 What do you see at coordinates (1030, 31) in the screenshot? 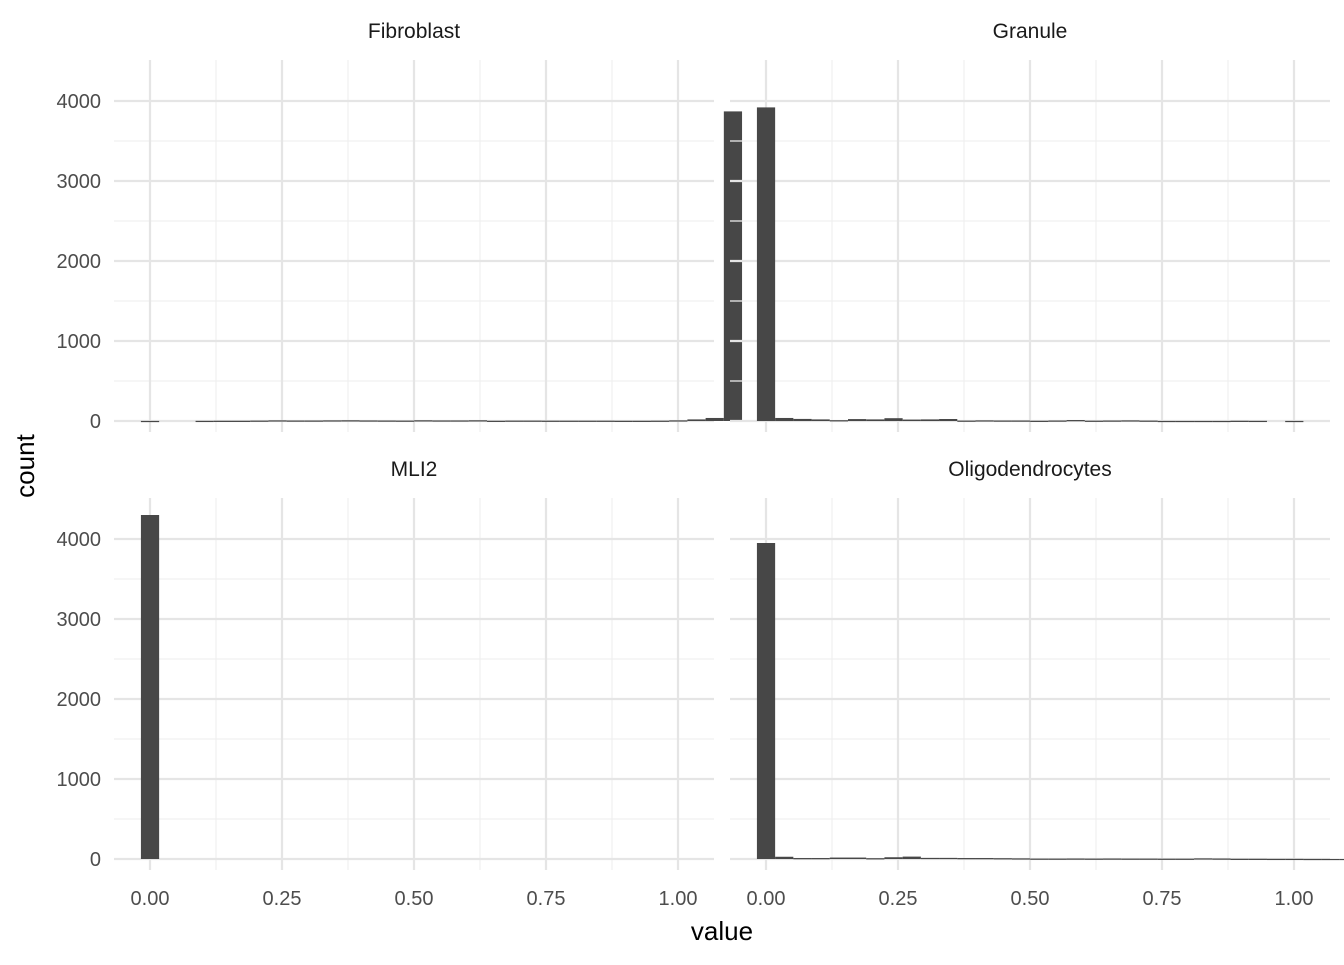
I see `panel-strip-title: Granule` at bounding box center [1030, 31].